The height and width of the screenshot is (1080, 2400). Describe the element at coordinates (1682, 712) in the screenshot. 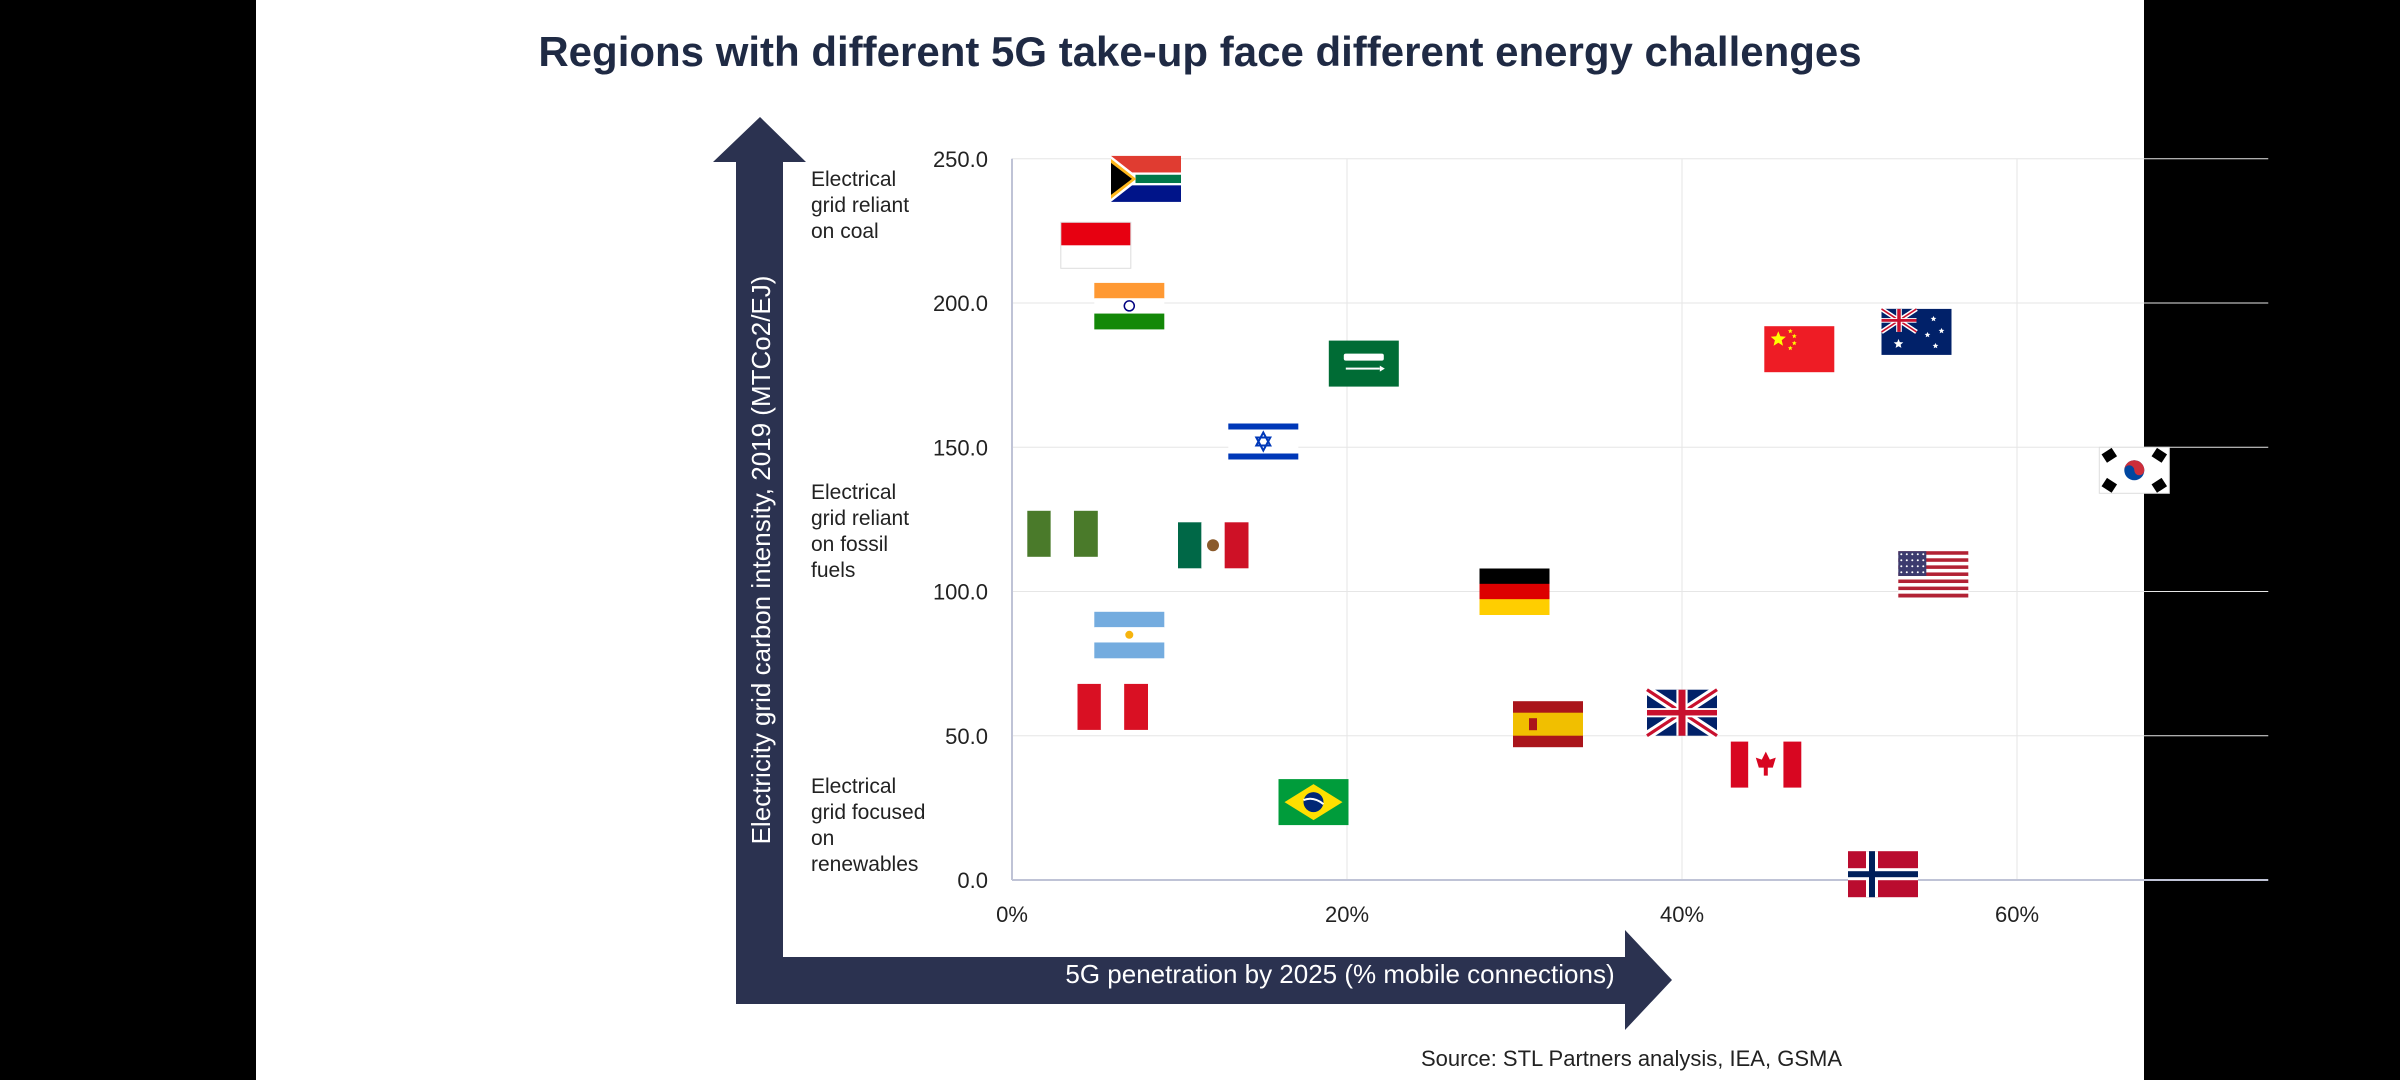

I see `flag-marker-united-kingdom` at that location.